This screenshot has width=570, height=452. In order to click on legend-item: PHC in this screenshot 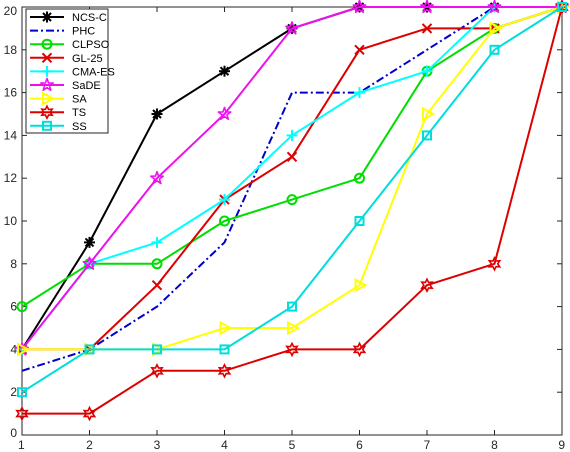, I will do `click(62, 32)`.